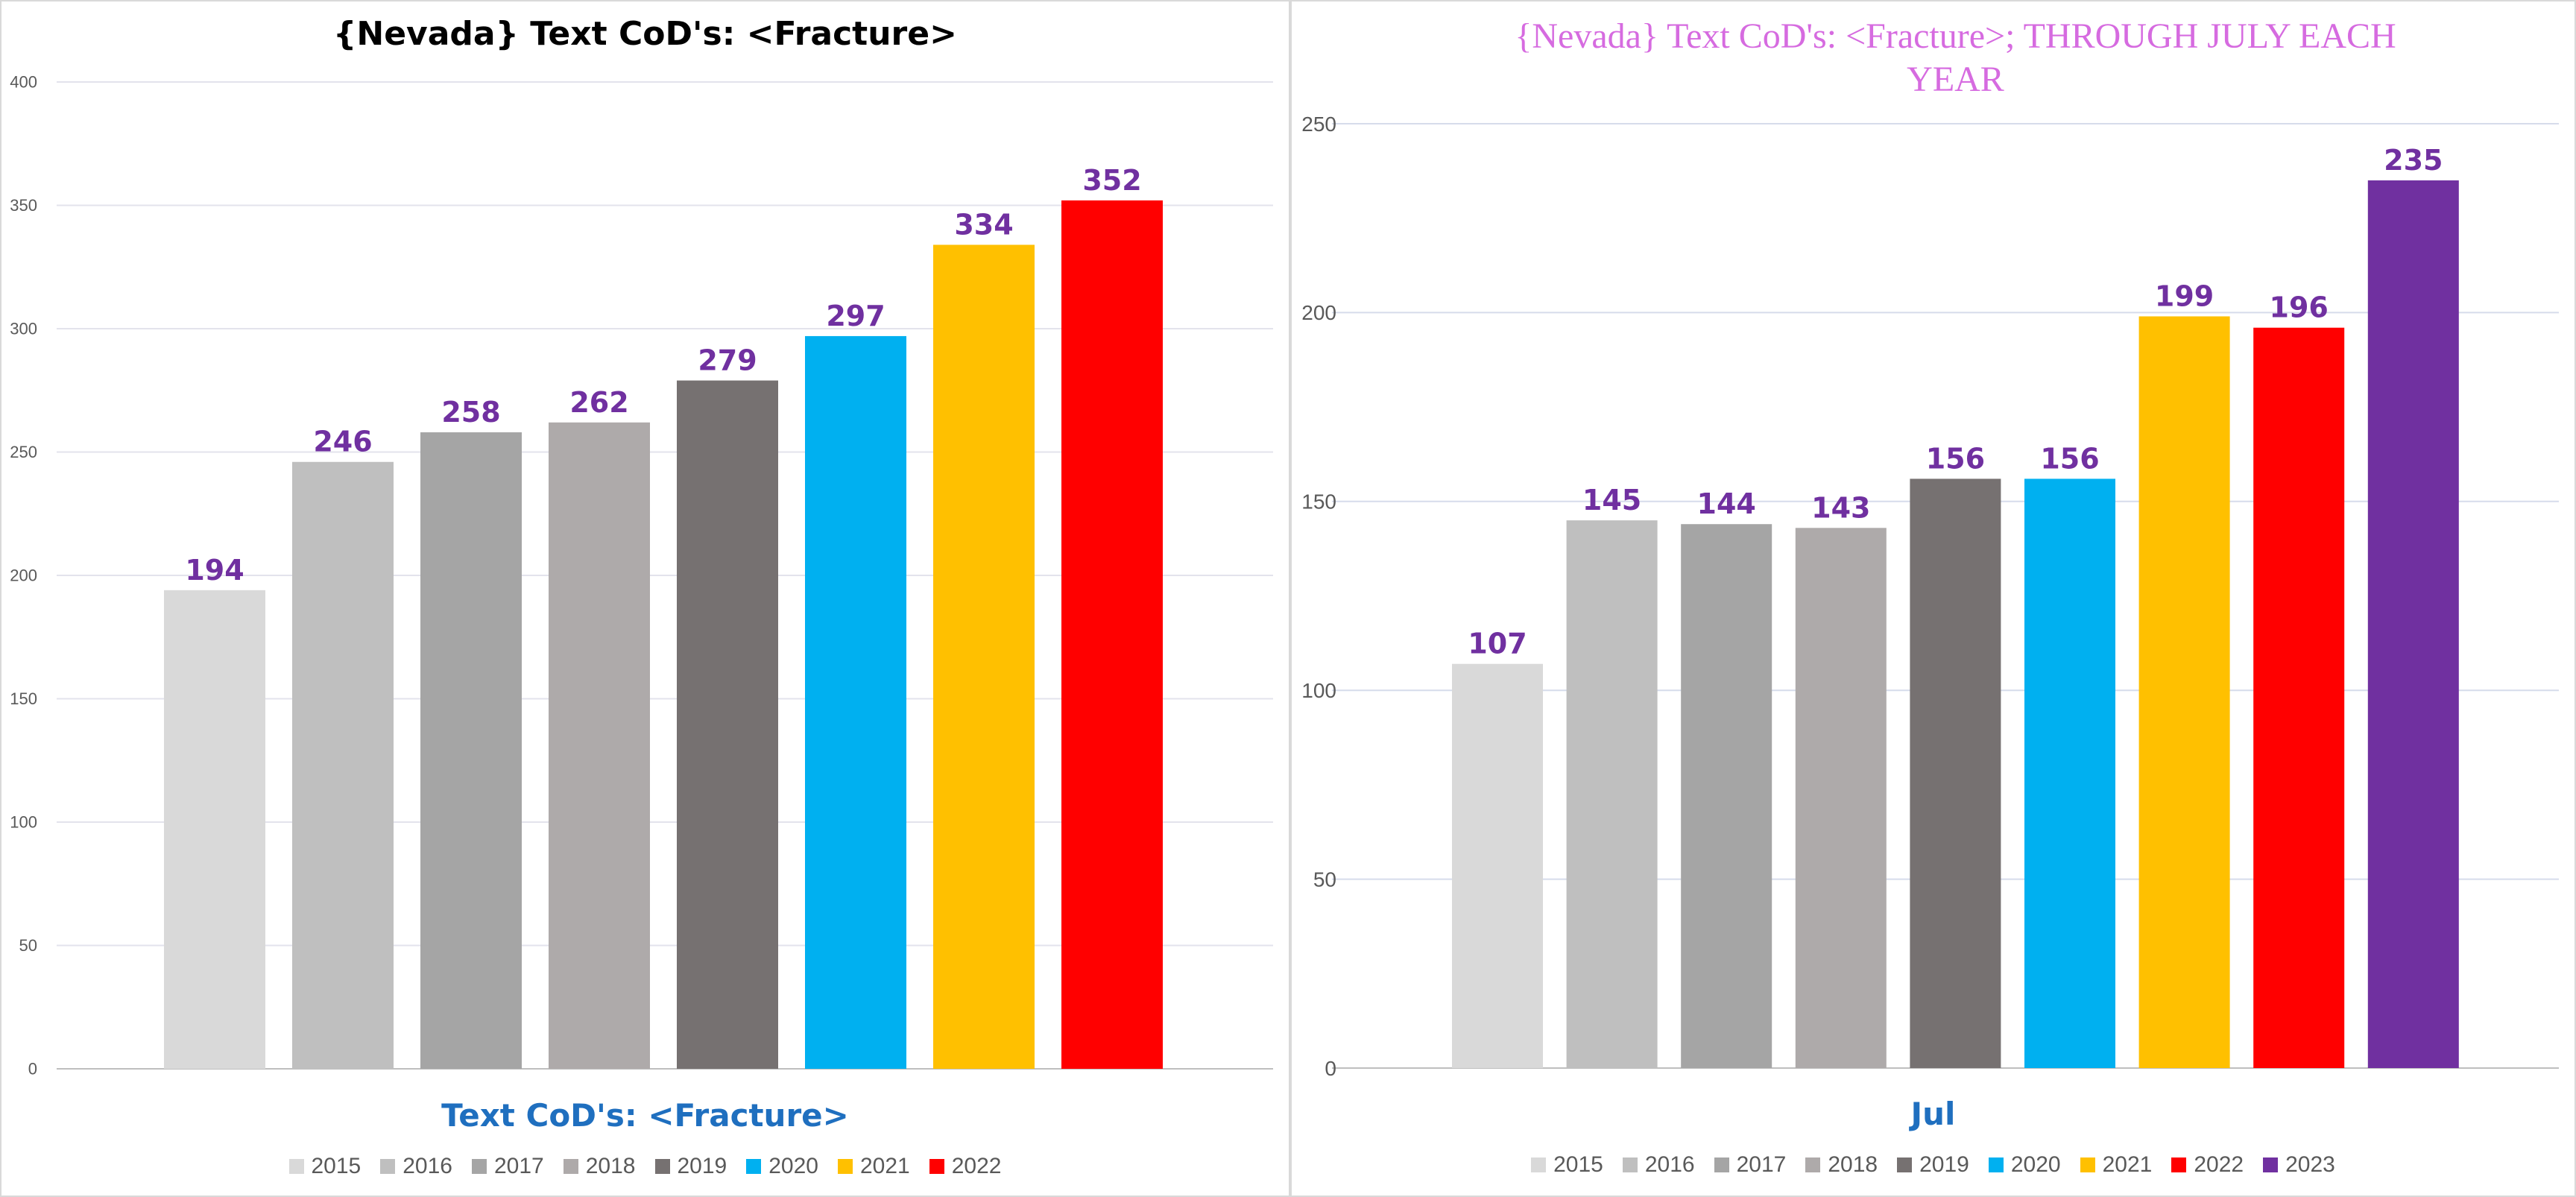  Describe the element at coordinates (1578, 1164) in the screenshot. I see `legend-label: 2015` at that location.